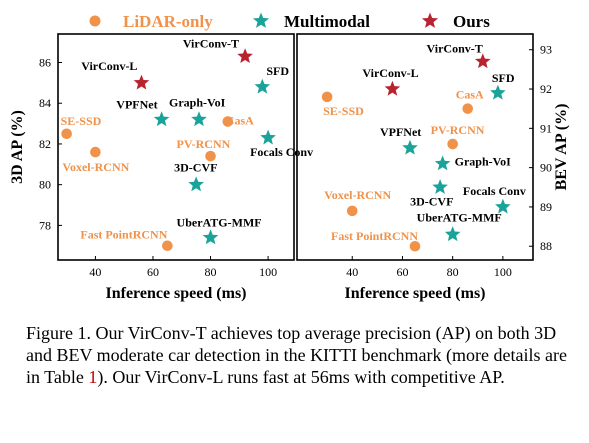  I want to click on panel2-point-casa, so click(468, 108).